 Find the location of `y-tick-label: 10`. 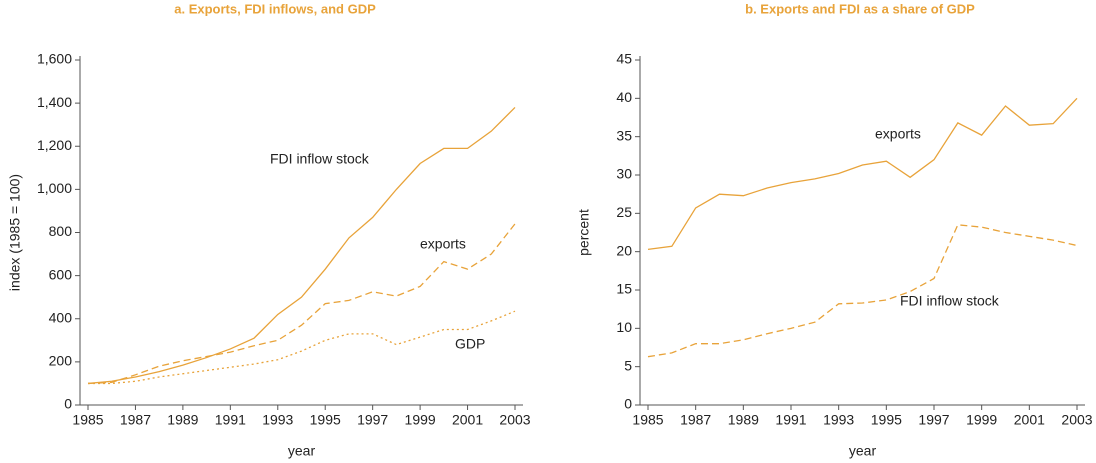

y-tick-label: 10 is located at coordinates (624, 327).